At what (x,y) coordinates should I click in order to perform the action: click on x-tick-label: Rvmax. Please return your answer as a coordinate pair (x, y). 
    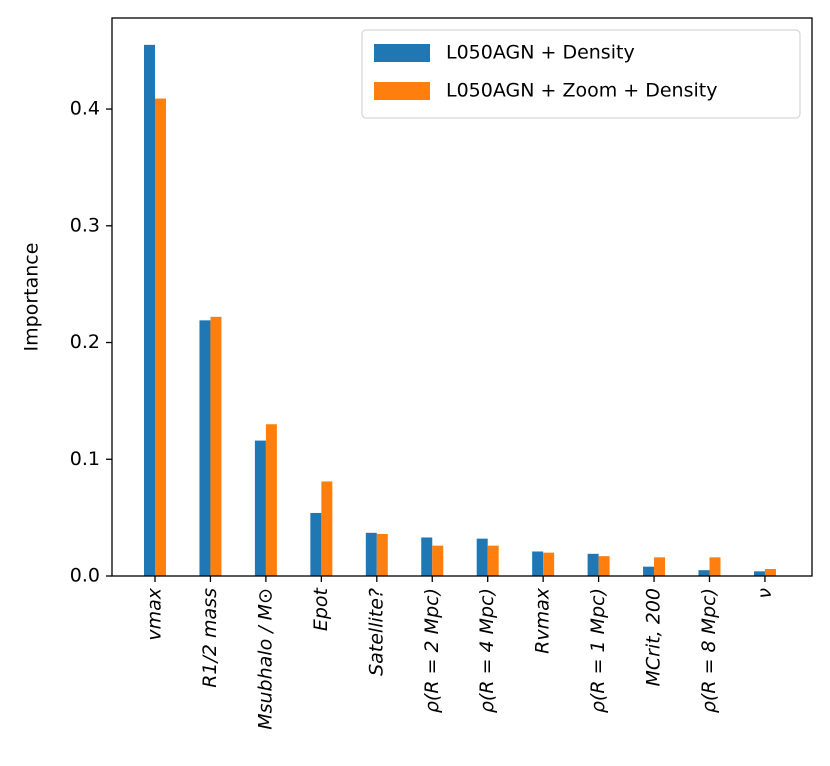
    Looking at the image, I should click on (543, 620).